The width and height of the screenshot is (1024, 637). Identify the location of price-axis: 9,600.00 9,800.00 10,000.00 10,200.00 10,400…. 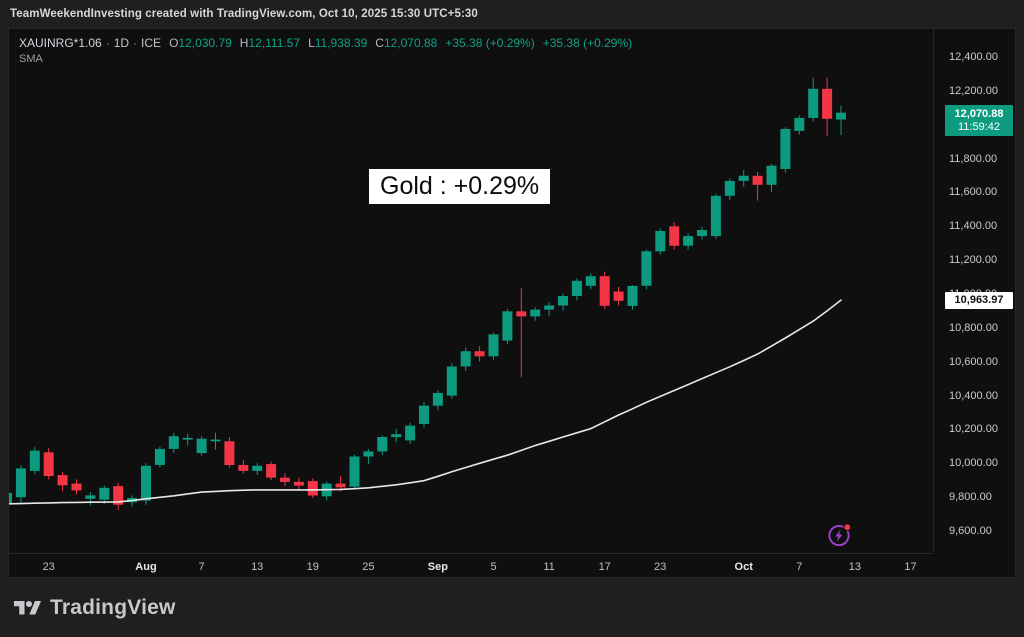
(975, 291).